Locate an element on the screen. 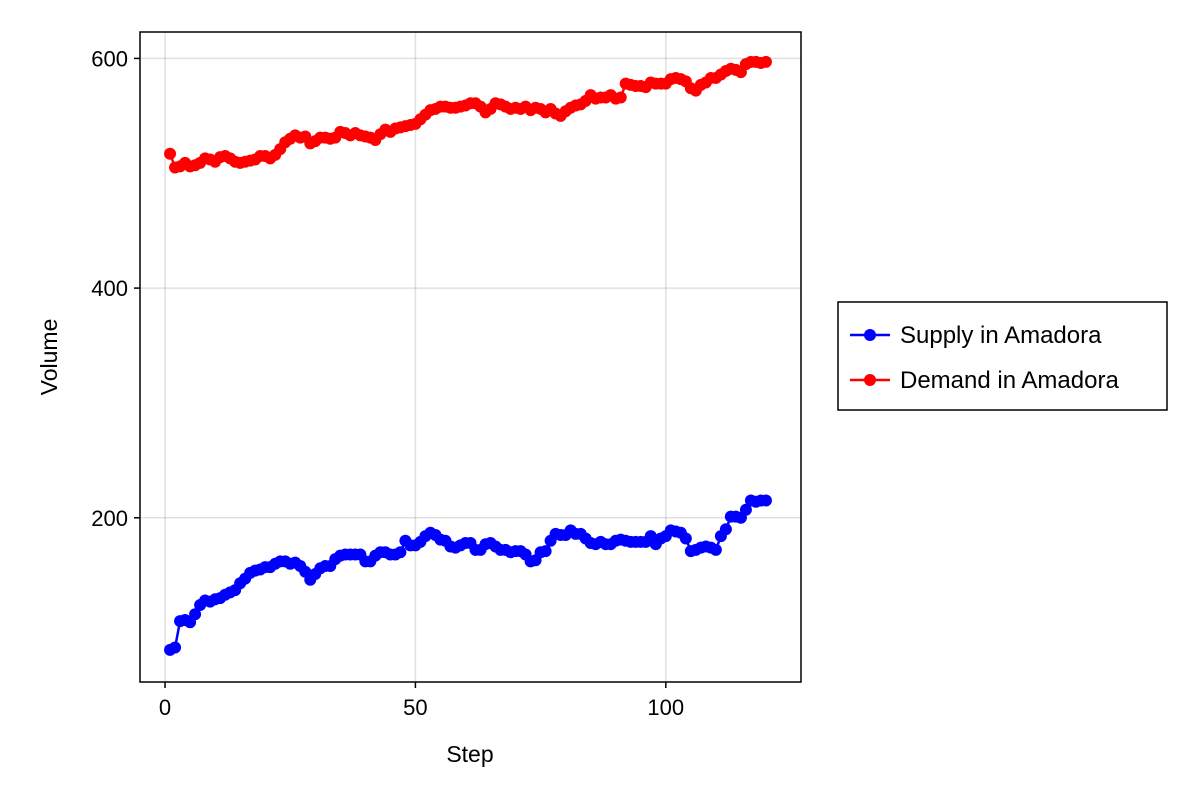  legend-label-demand: Demand in Amadora is located at coordinates (1009, 380).